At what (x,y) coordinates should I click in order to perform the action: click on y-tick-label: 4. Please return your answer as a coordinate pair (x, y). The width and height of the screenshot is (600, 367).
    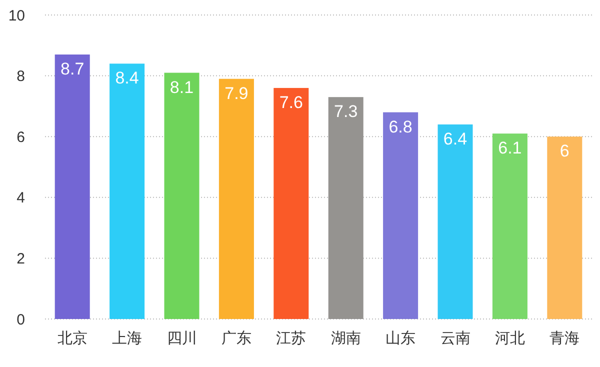
    Looking at the image, I should click on (20, 198).